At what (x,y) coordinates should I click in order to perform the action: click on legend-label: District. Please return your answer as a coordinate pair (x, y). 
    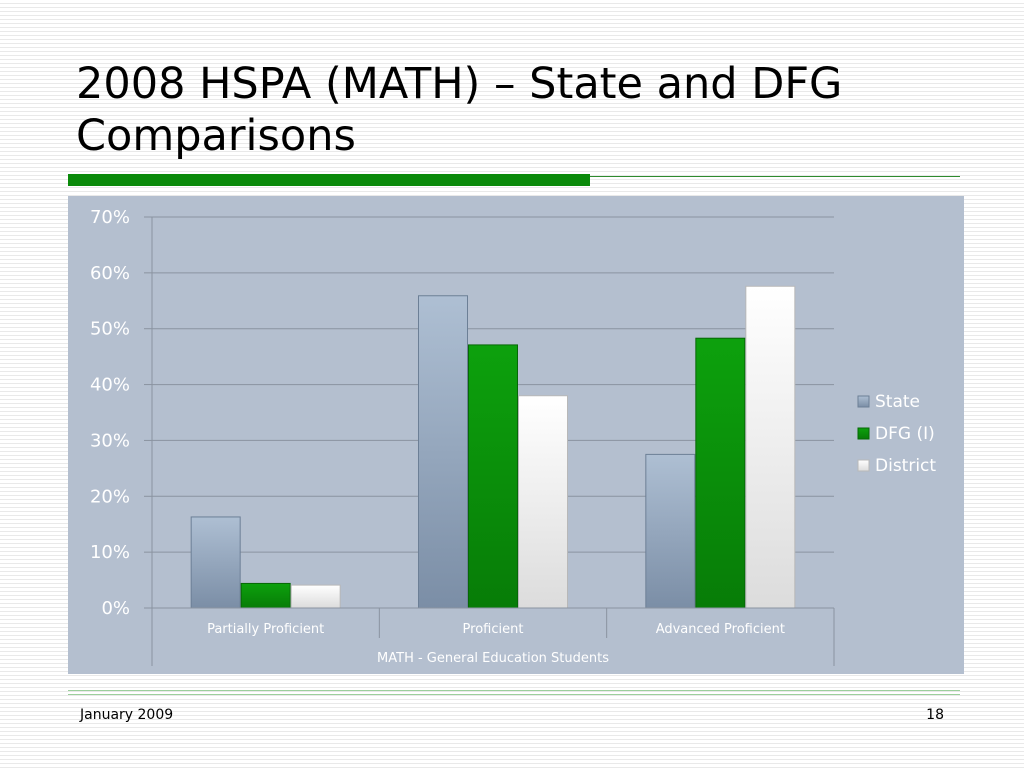
    Looking at the image, I should click on (905, 466).